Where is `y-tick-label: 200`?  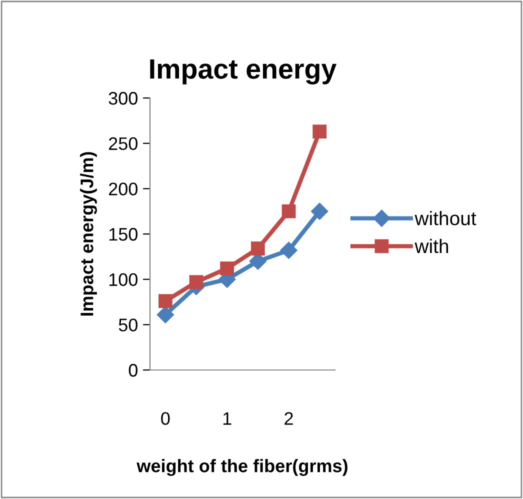
y-tick-label: 200 is located at coordinates (123, 189).